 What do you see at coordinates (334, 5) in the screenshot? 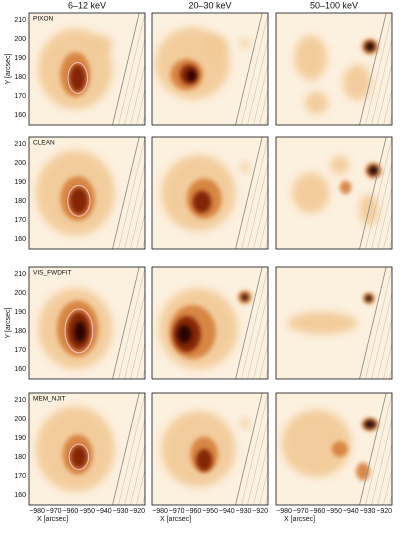
I see `column-title: 50–100 keV` at bounding box center [334, 5].